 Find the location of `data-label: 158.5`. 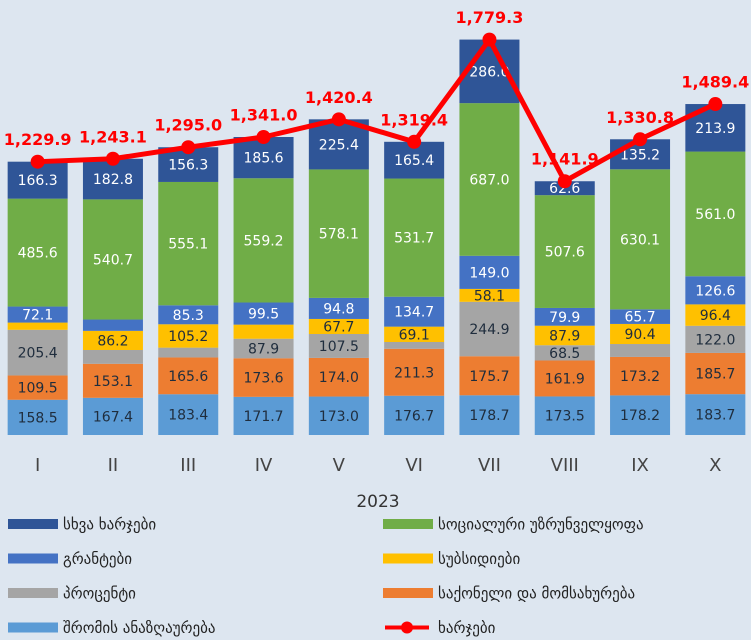

data-label: 158.5 is located at coordinates (38, 418).